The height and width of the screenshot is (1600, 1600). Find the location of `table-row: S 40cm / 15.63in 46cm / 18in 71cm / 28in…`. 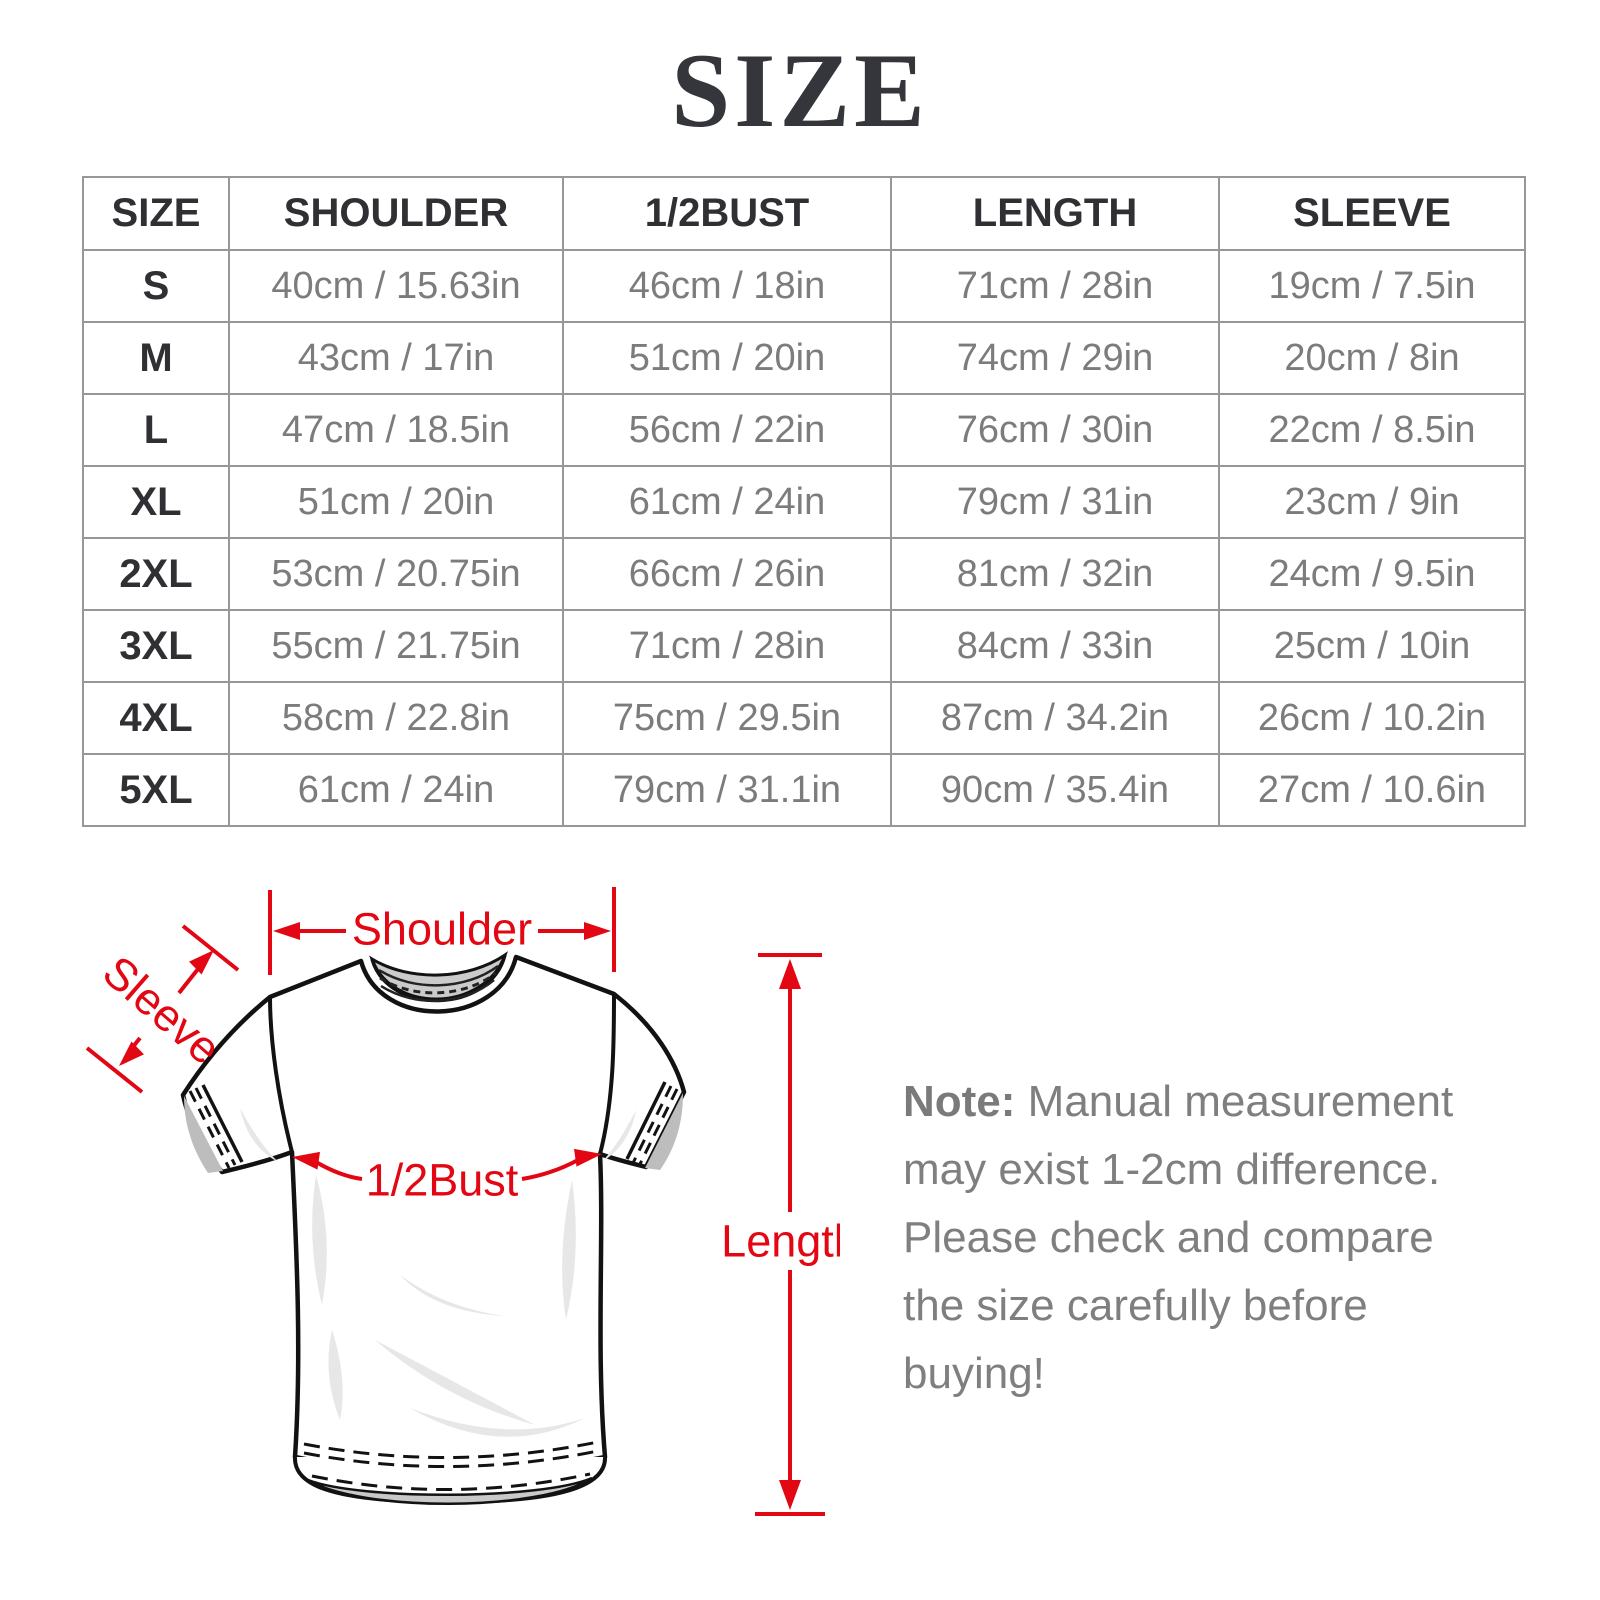

table-row: S 40cm / 15.63in 46cm / 18in 71cm / 28in… is located at coordinates (804, 286).